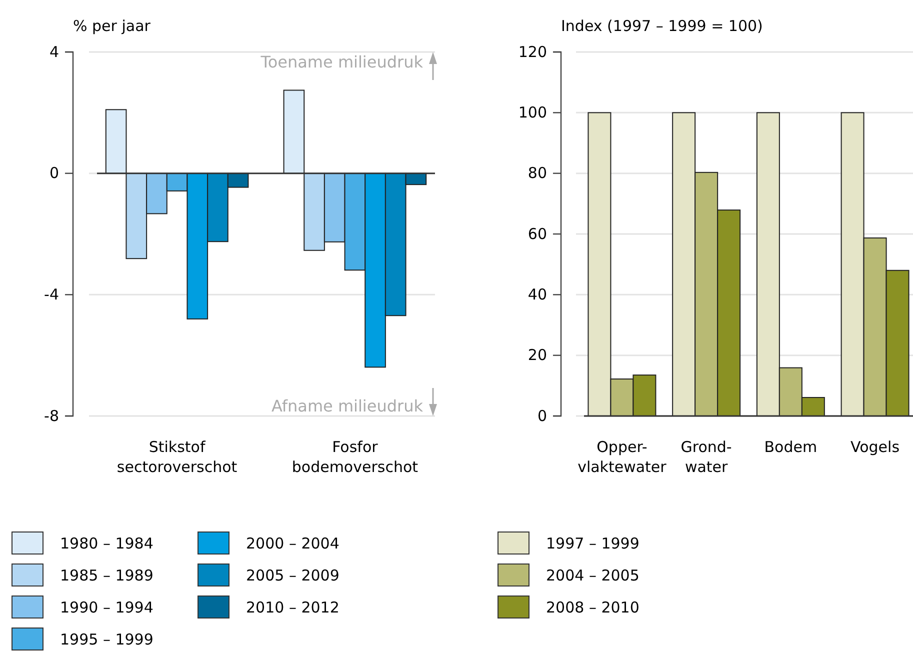  What do you see at coordinates (51, 294) in the screenshot?
I see `y-tick-label: -4` at bounding box center [51, 294].